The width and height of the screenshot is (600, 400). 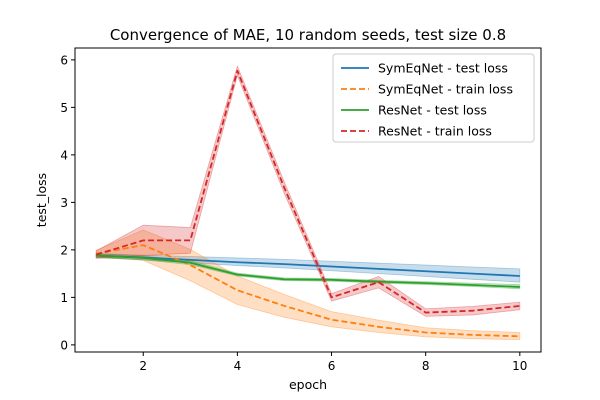 What do you see at coordinates (64, 60) in the screenshot?
I see `y-tick-label: 6` at bounding box center [64, 60].